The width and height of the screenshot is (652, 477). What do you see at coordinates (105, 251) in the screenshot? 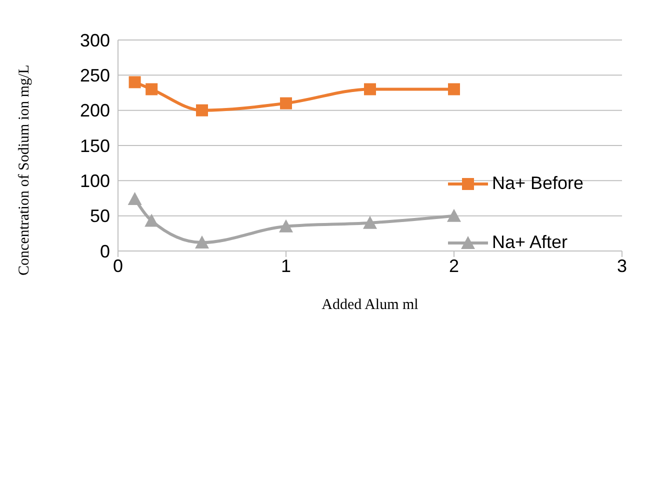
I see `y-tick-label: 0` at bounding box center [105, 251].